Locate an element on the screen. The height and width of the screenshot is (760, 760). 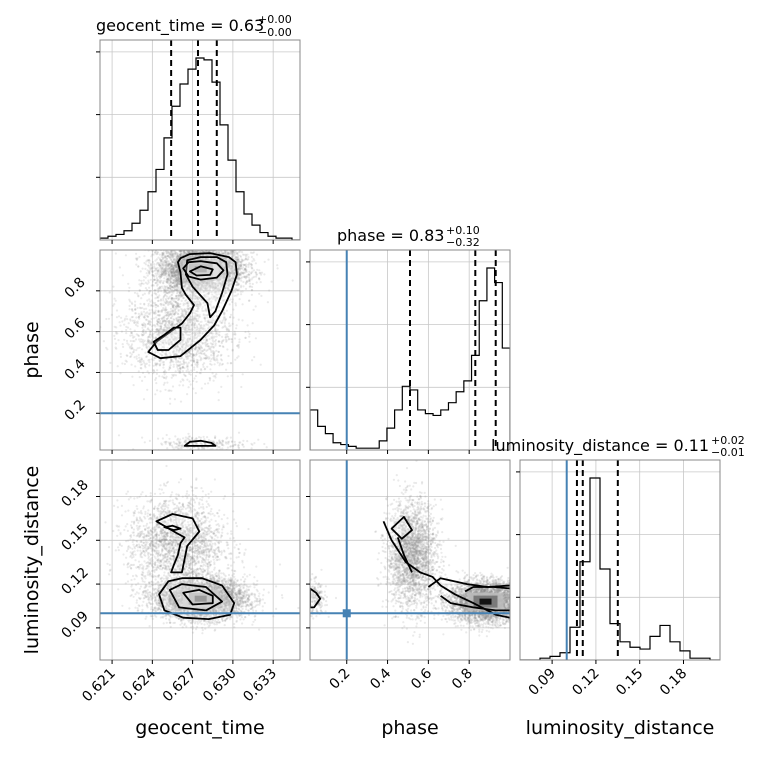
histogram-geocent-time is located at coordinates (200, 148).